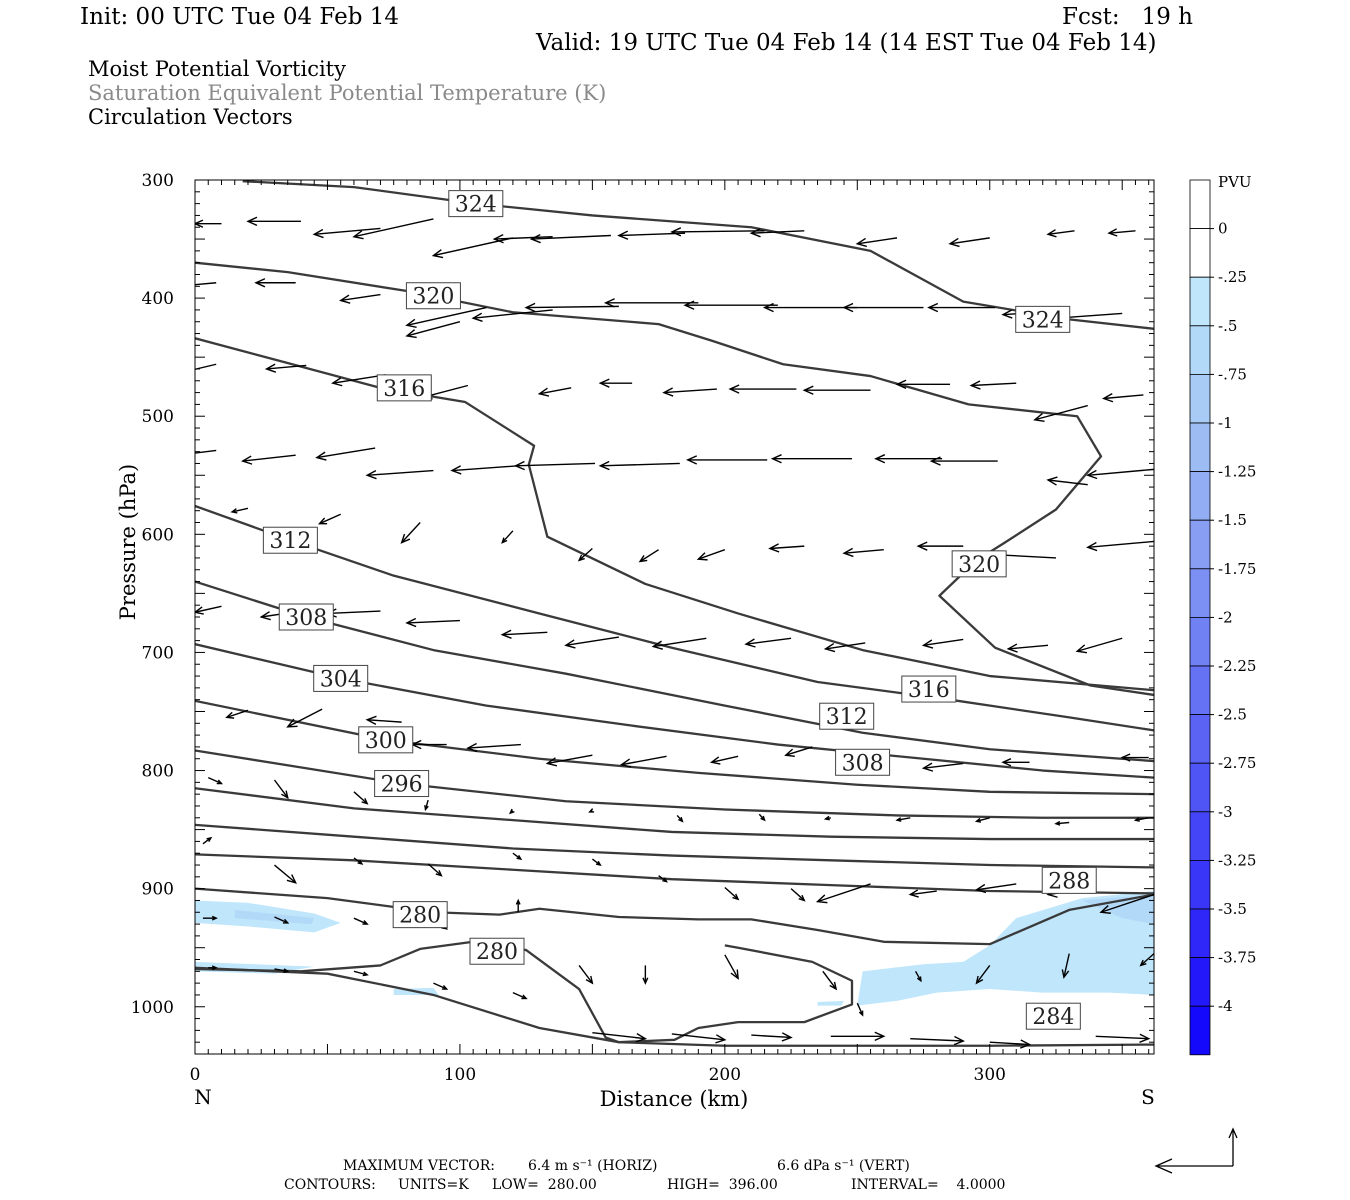 Image resolution: width=1350 pixels, height=1200 pixels. I want to click on y-tick-label: 800, so click(158, 772).